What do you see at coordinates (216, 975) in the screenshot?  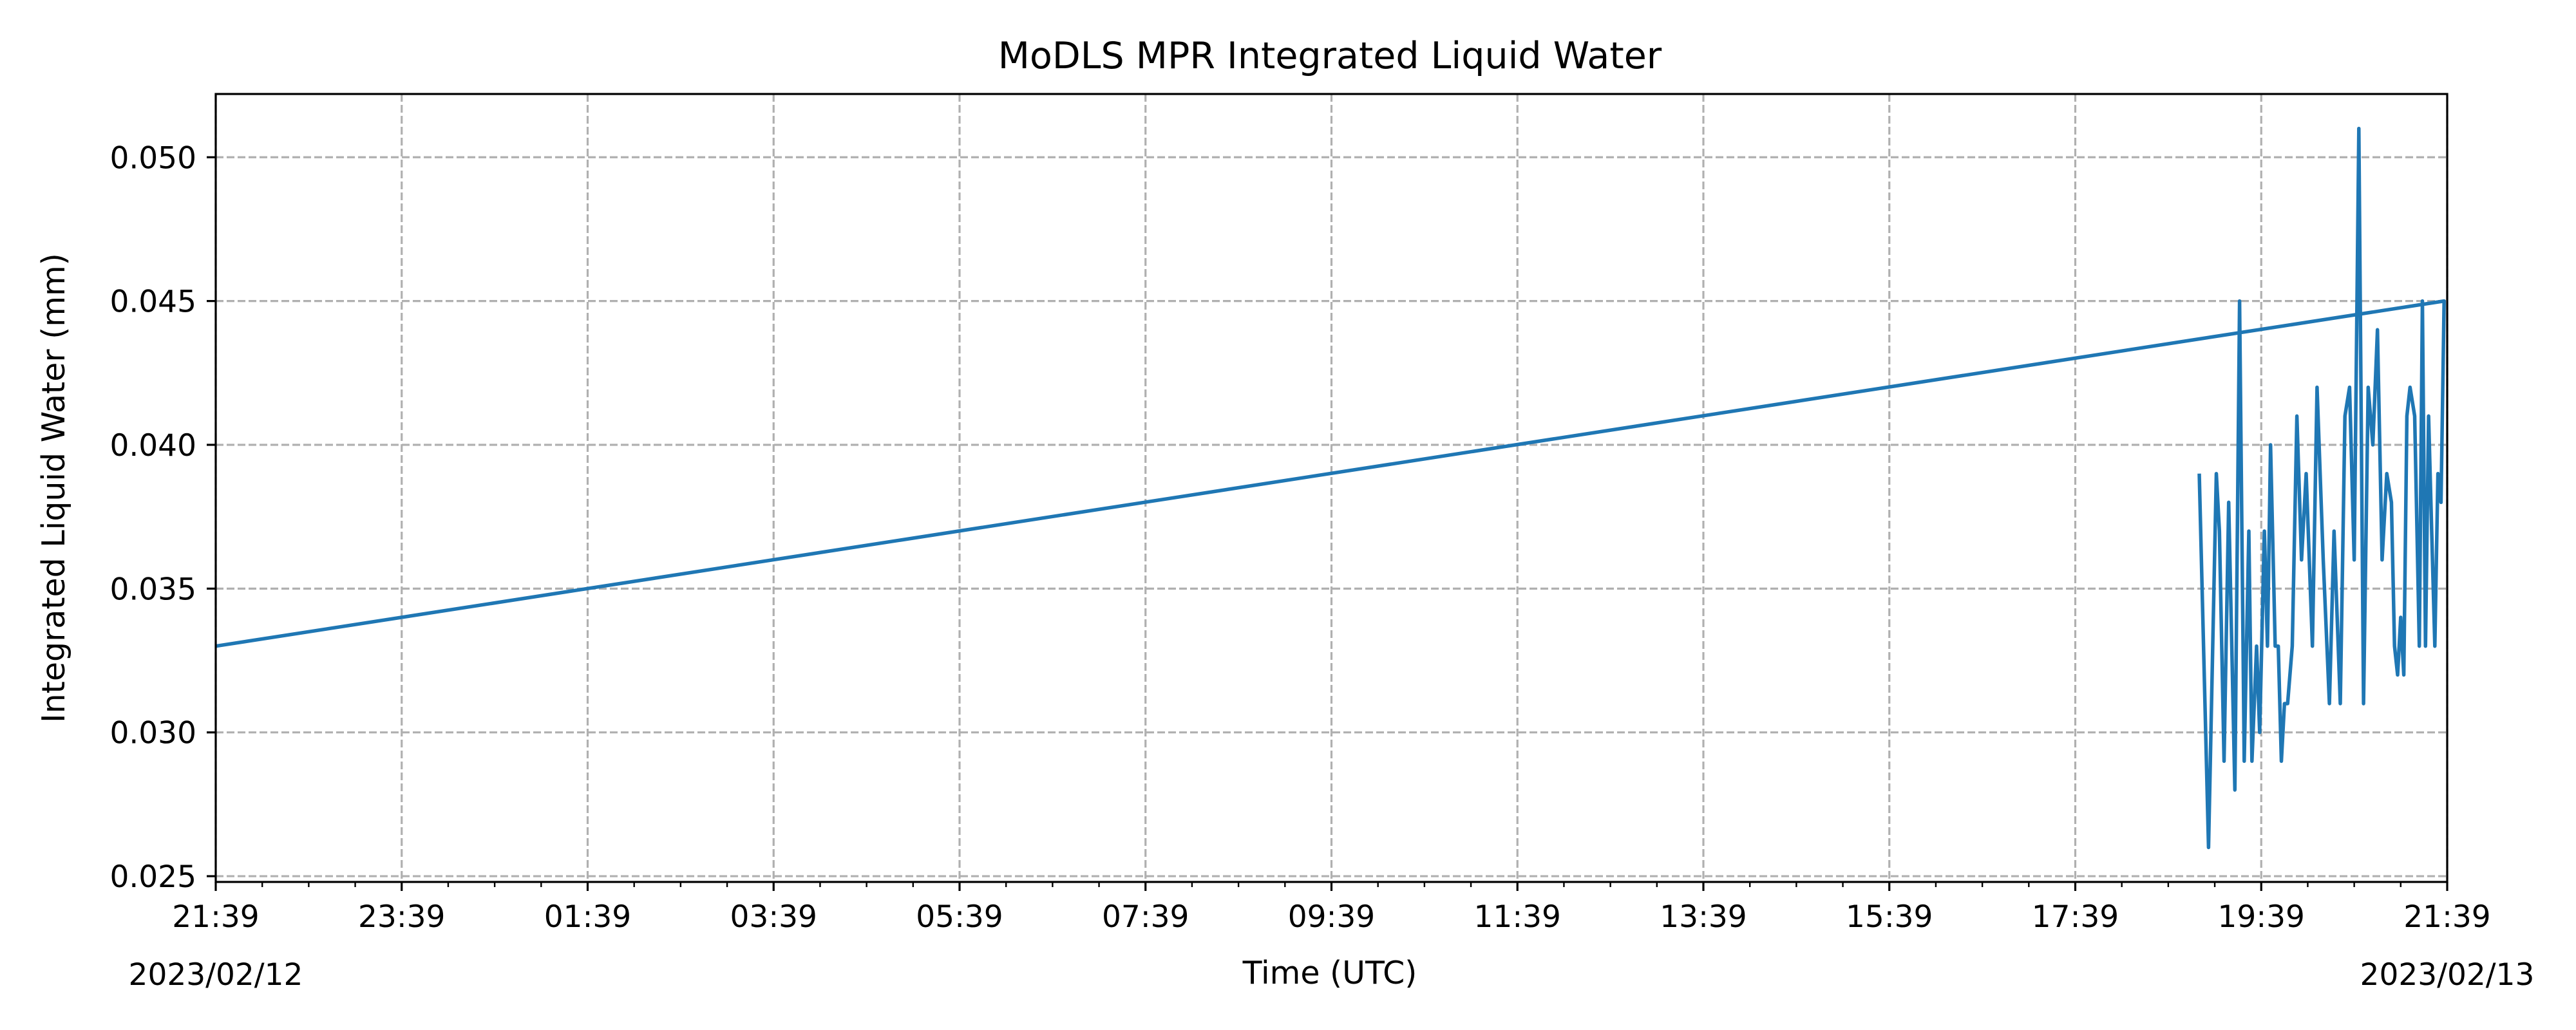 I see `x-date-start-label: 2023/02/12` at bounding box center [216, 975].